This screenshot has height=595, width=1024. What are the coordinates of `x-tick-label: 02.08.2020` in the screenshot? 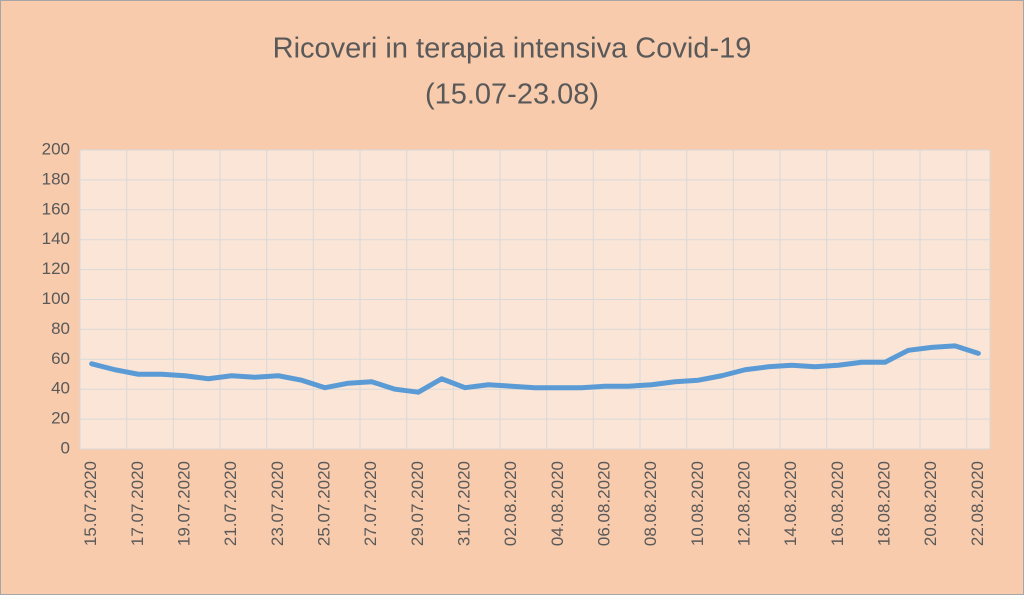 It's located at (510, 503).